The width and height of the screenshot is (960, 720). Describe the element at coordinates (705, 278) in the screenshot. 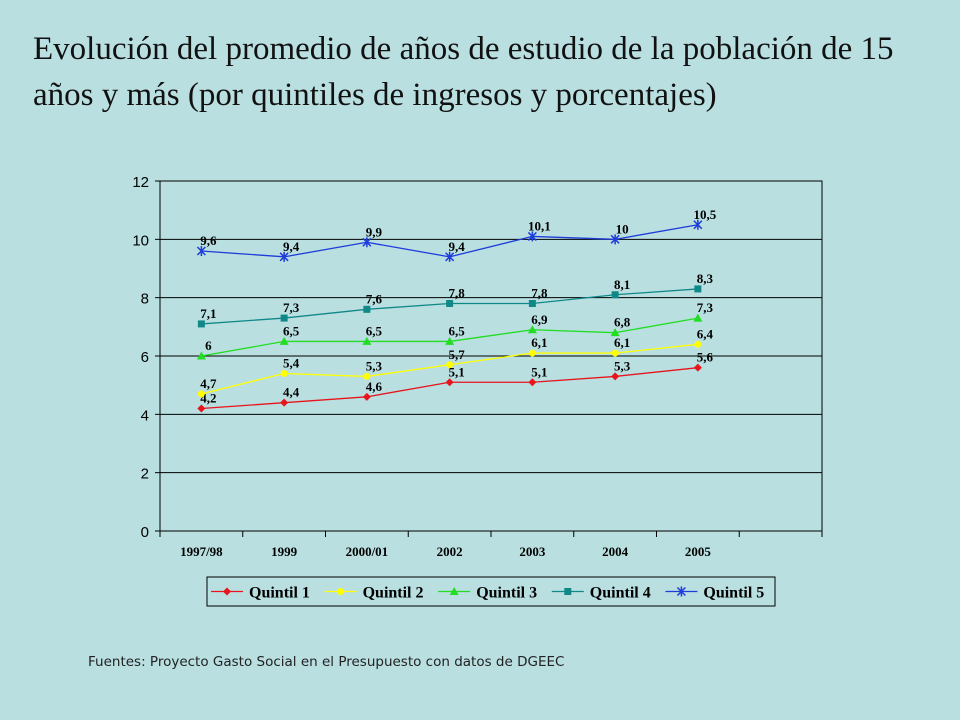

I see `data-label: 8,3` at that location.